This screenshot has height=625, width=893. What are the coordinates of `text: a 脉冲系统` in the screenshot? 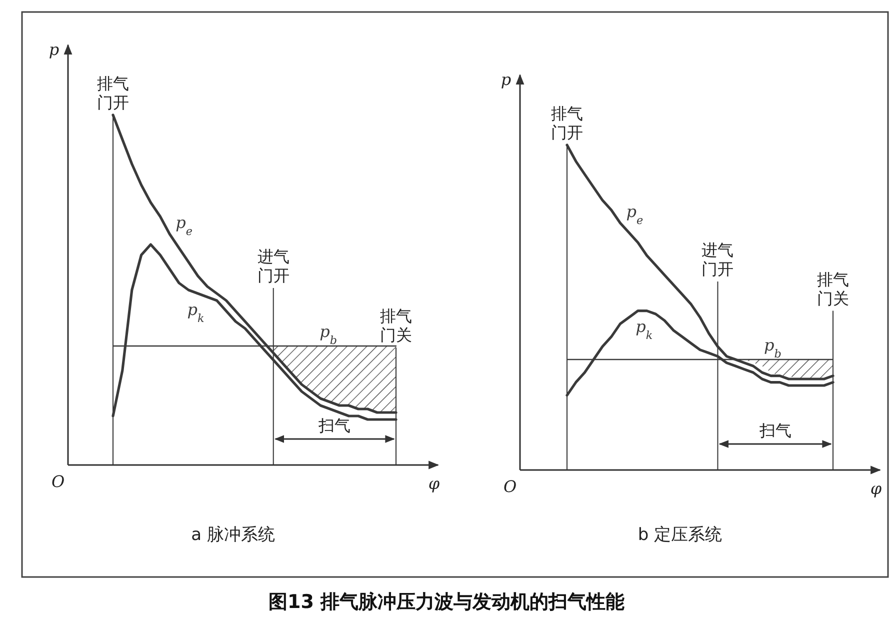 It's located at (233, 535).